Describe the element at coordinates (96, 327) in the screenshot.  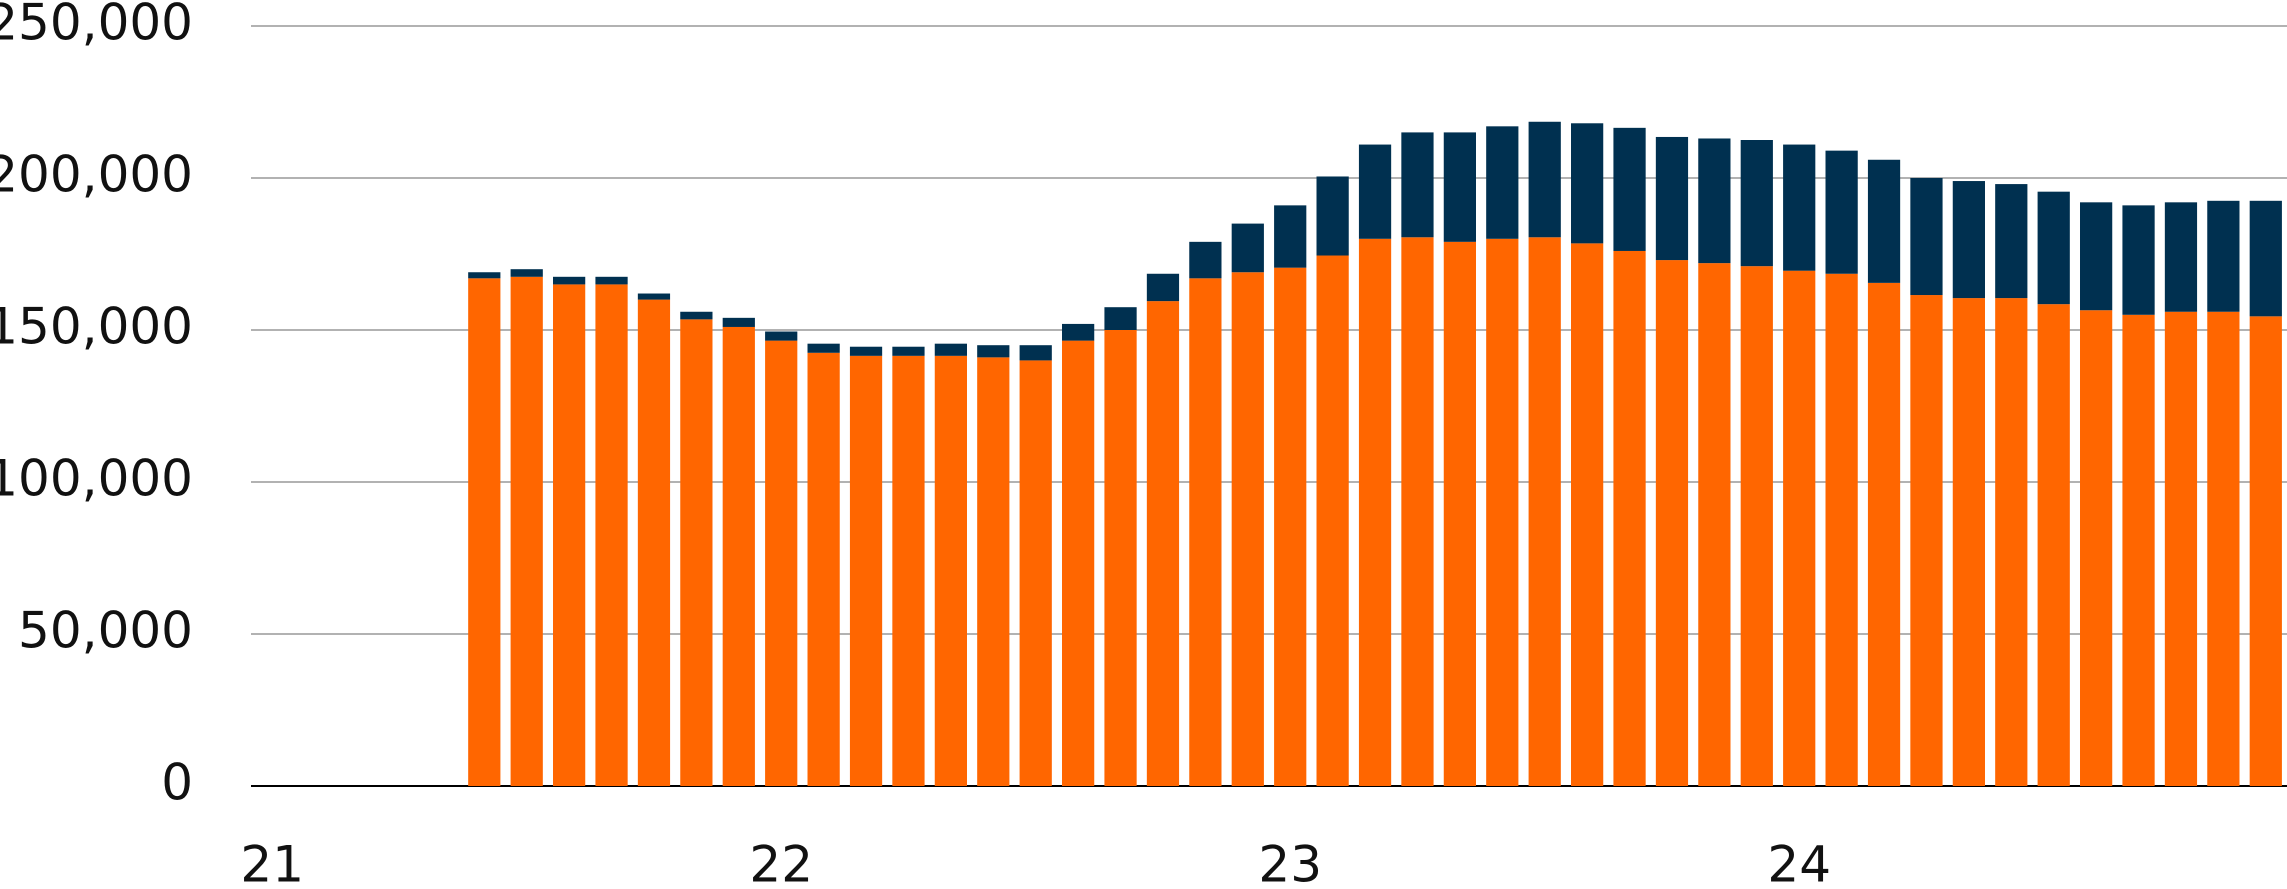
I see `y-tick-label: 150,000` at that location.